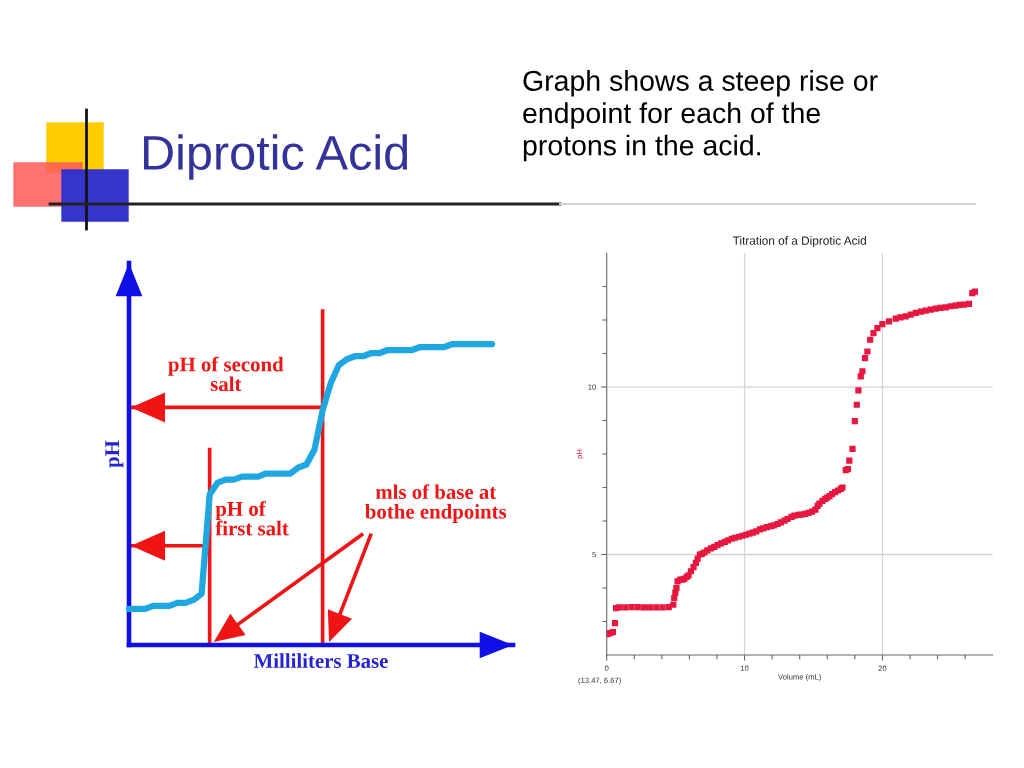 The width and height of the screenshot is (1024, 768). What do you see at coordinates (252, 518) in the screenshot?
I see `ref-line-label: pH of first salt` at bounding box center [252, 518].